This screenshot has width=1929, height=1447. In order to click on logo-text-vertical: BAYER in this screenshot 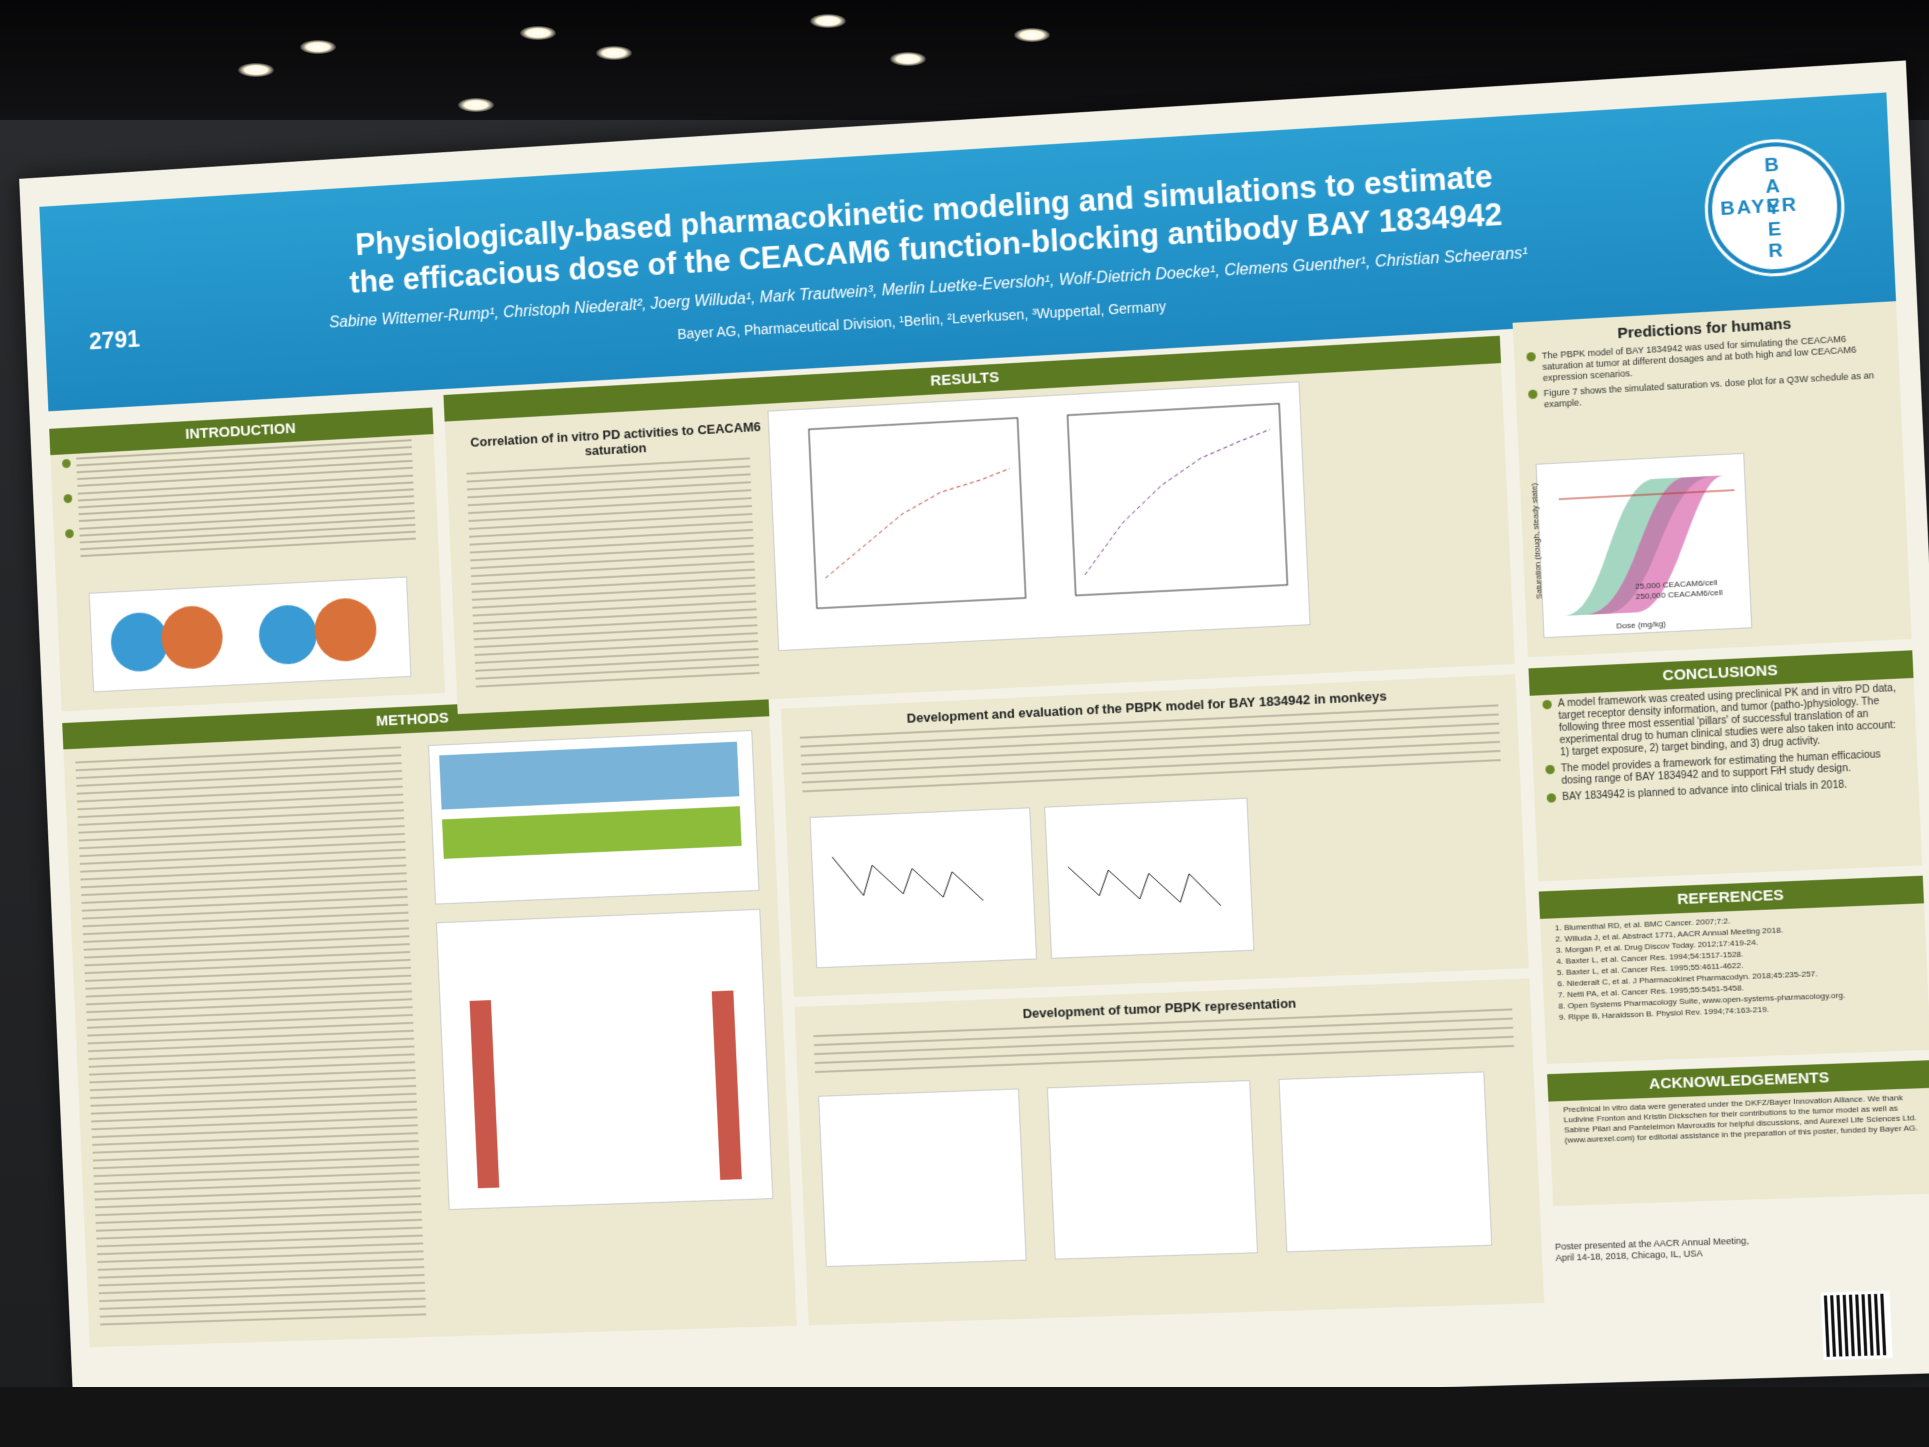, I will do `click(1775, 208)`.